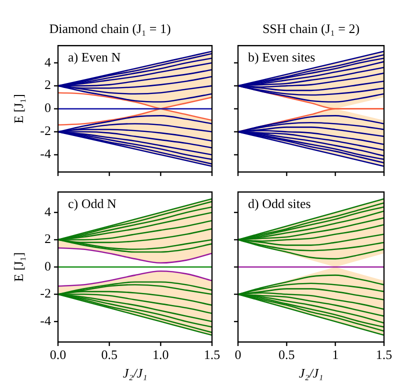  Describe the element at coordinates (238, 354) in the screenshot. I see `x-tick-label: 0` at that location.